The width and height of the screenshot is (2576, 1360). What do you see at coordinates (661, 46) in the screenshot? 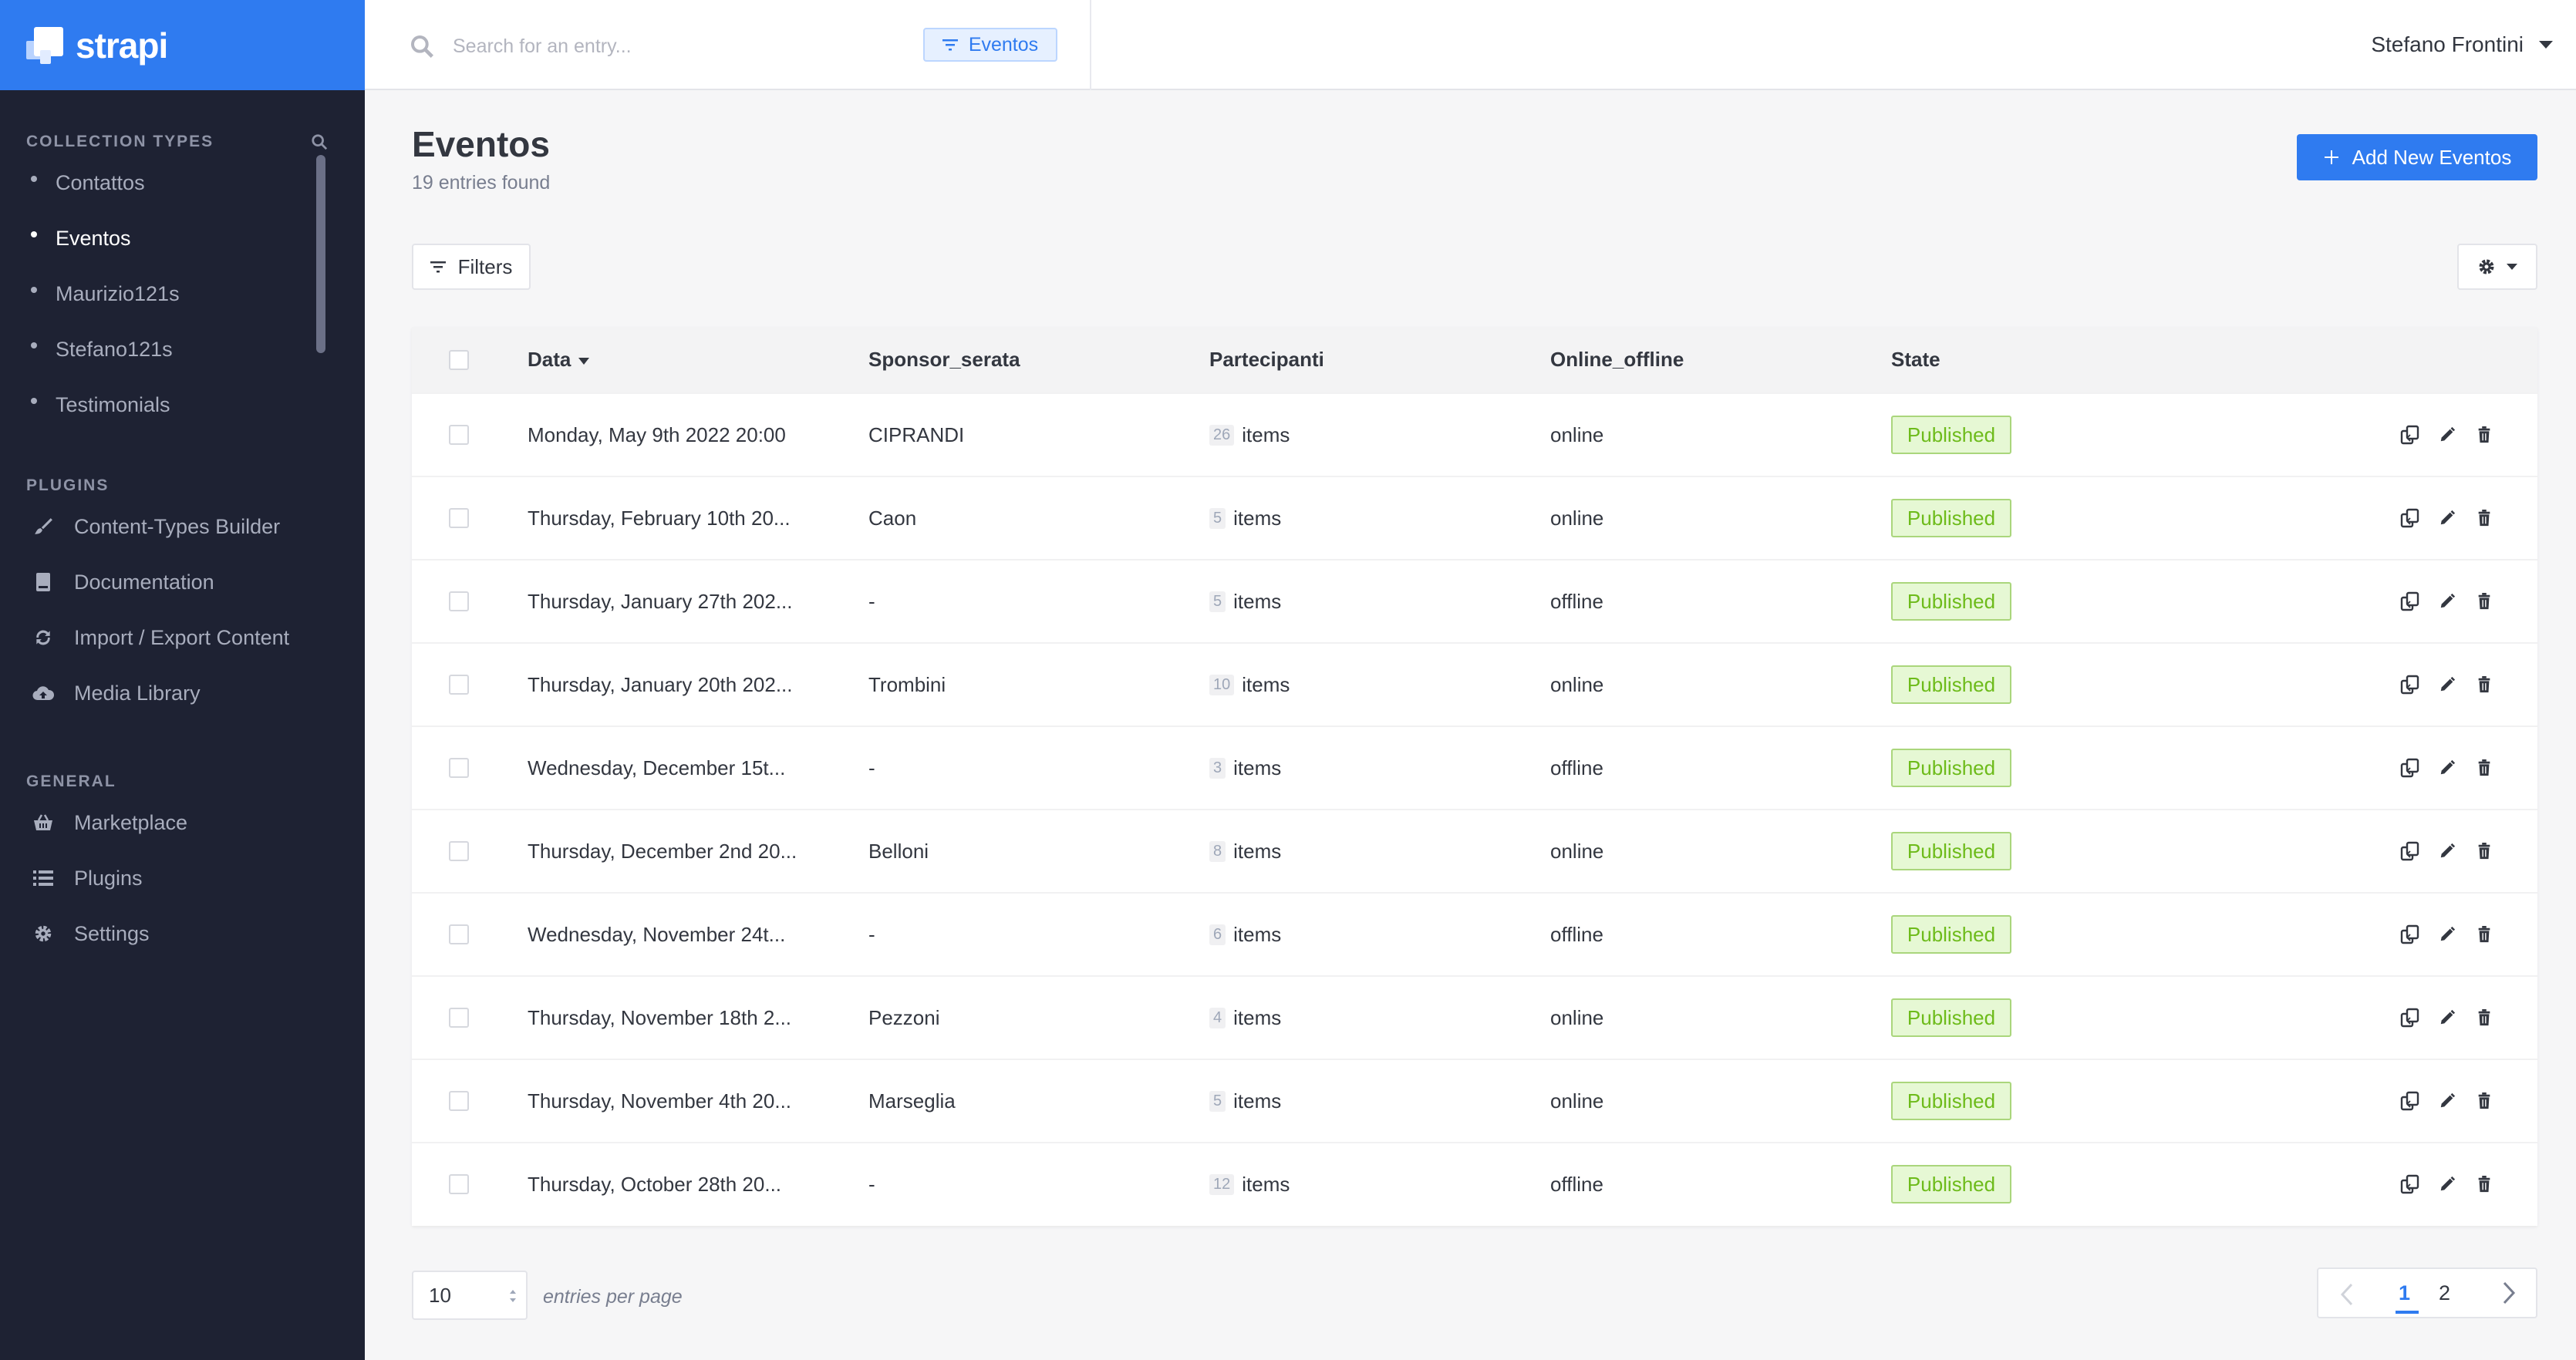
I see `search-input` at bounding box center [661, 46].